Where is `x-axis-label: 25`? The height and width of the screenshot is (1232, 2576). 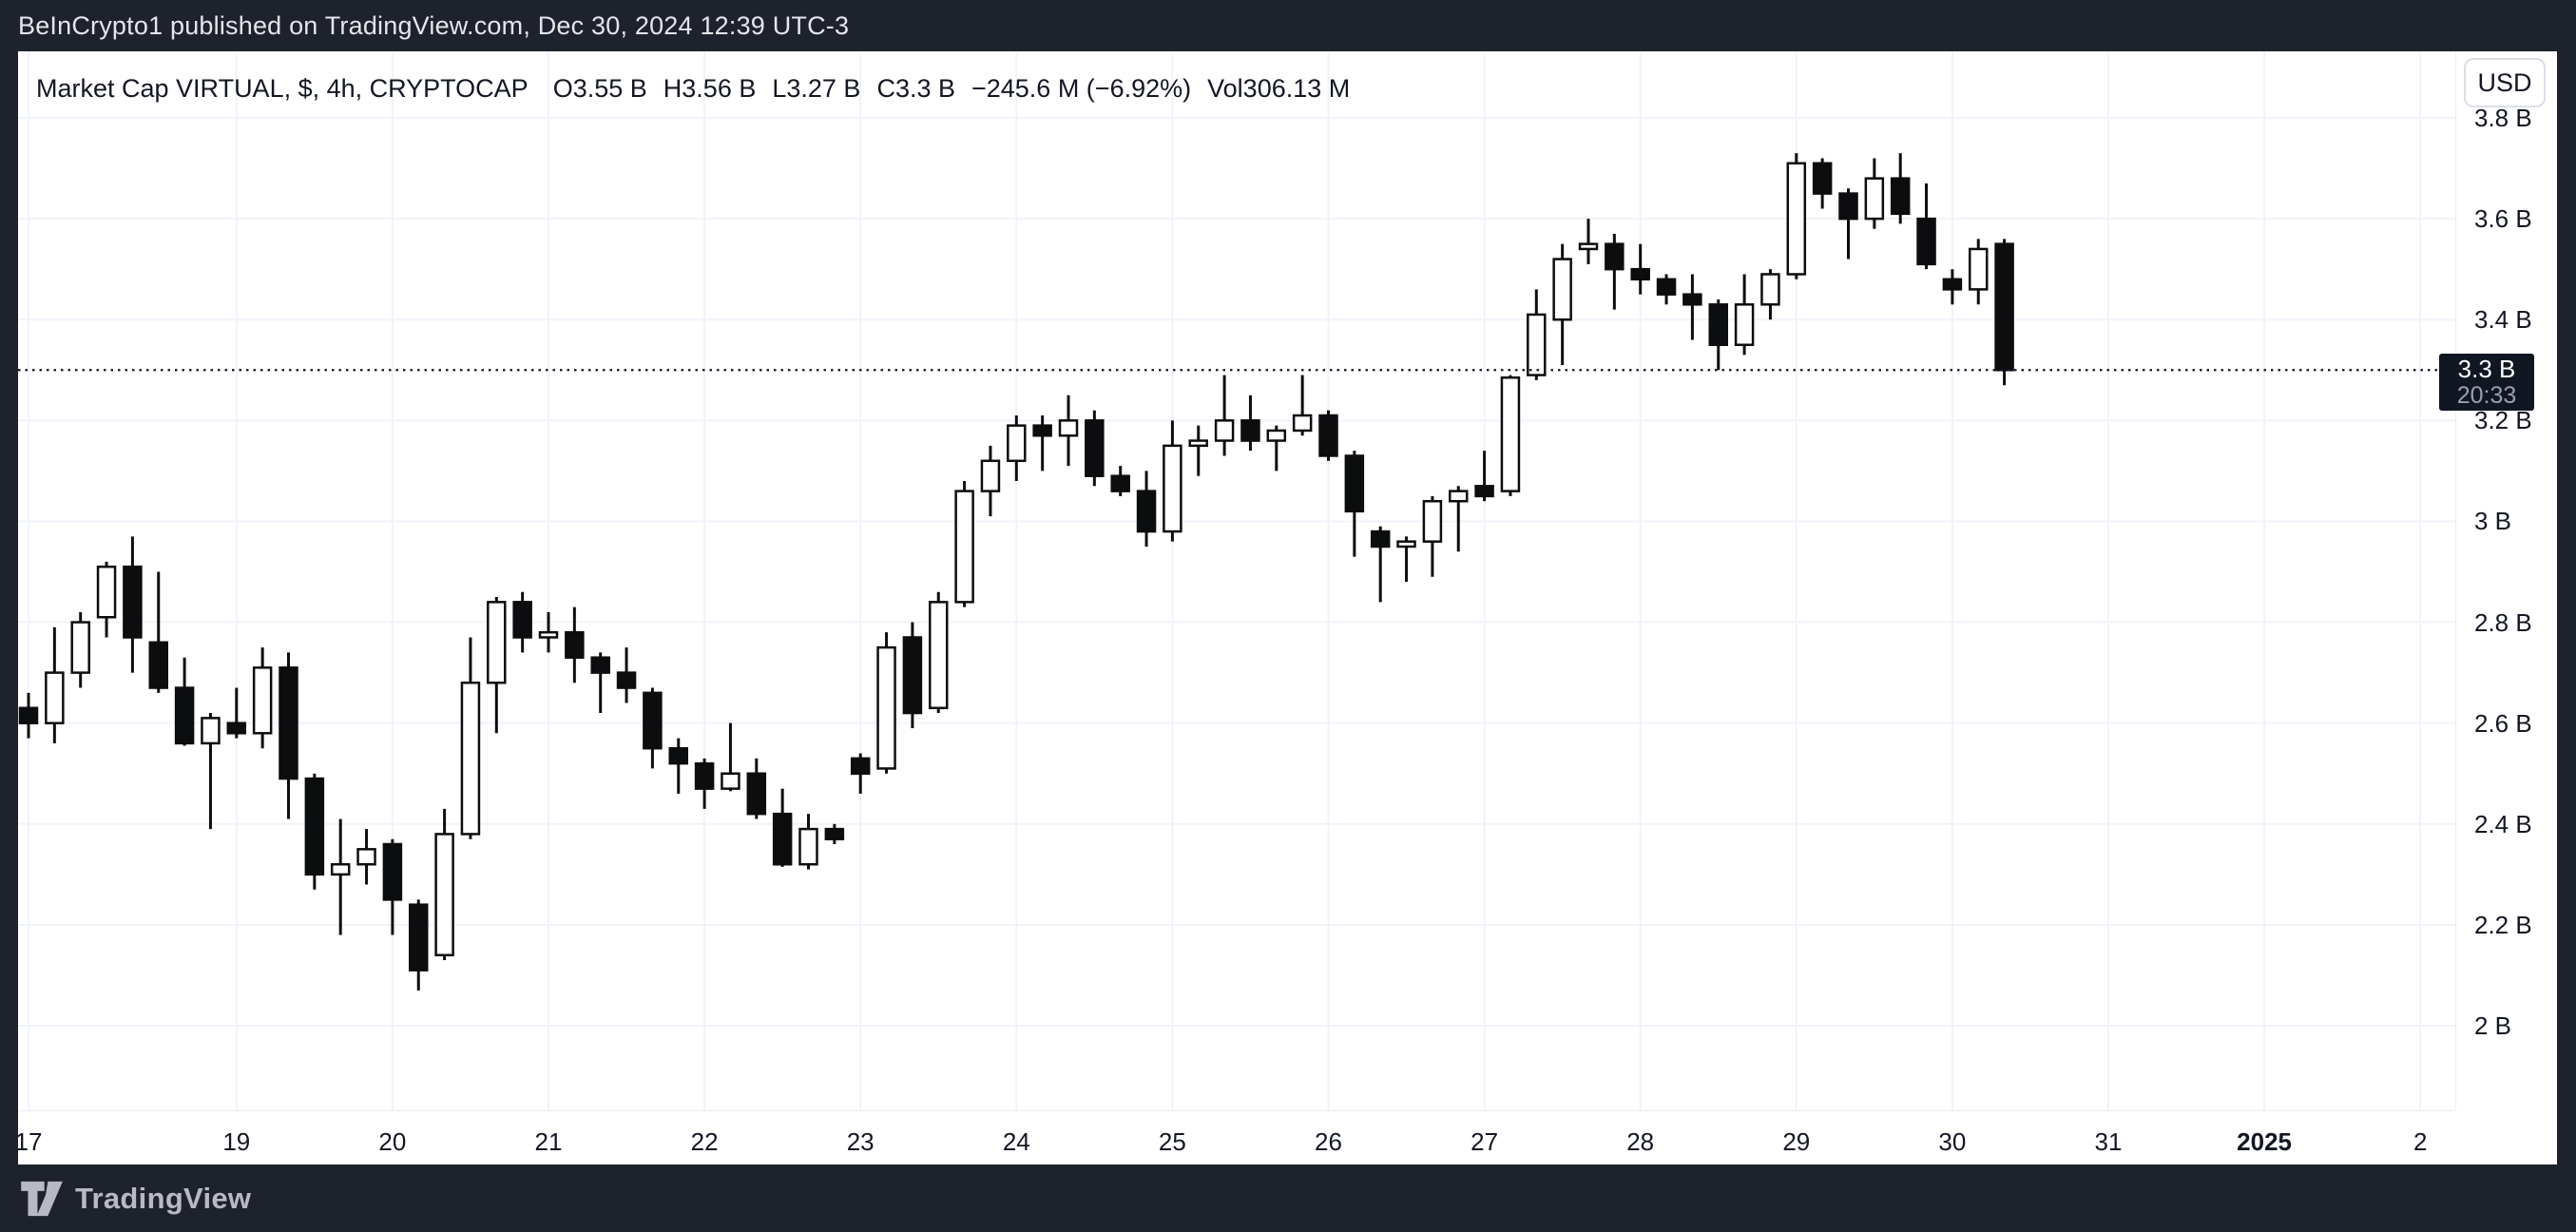
x-axis-label: 25 is located at coordinates (1172, 1142).